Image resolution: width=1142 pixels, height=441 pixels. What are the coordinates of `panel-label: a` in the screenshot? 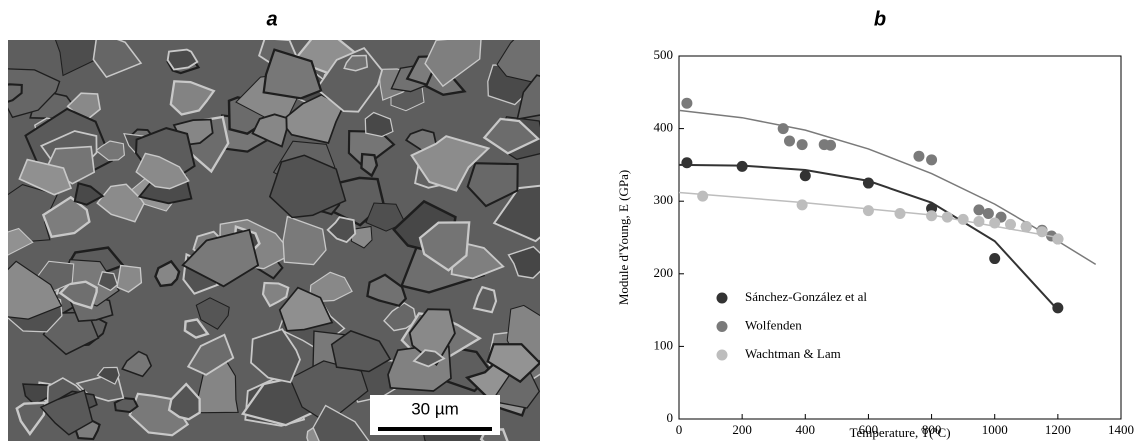 It's located at (271, 19).